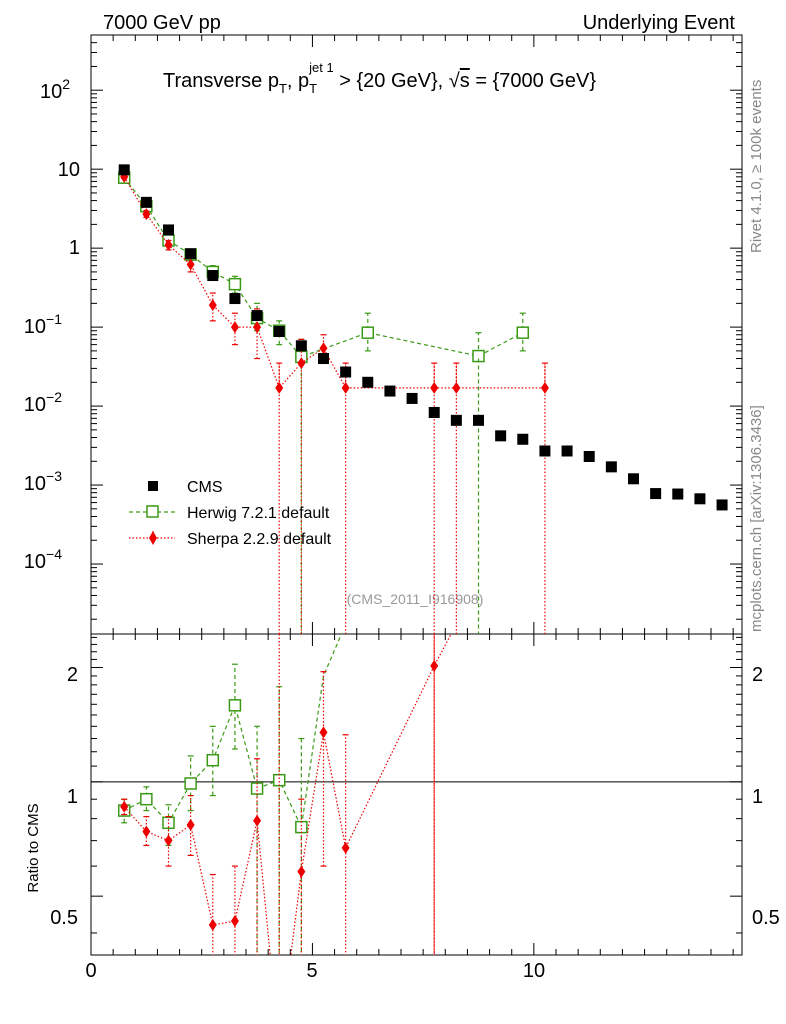  What do you see at coordinates (756, 166) in the screenshot?
I see `rivet-label: Rivet 4.1.0, ≥ 100k events` at bounding box center [756, 166].